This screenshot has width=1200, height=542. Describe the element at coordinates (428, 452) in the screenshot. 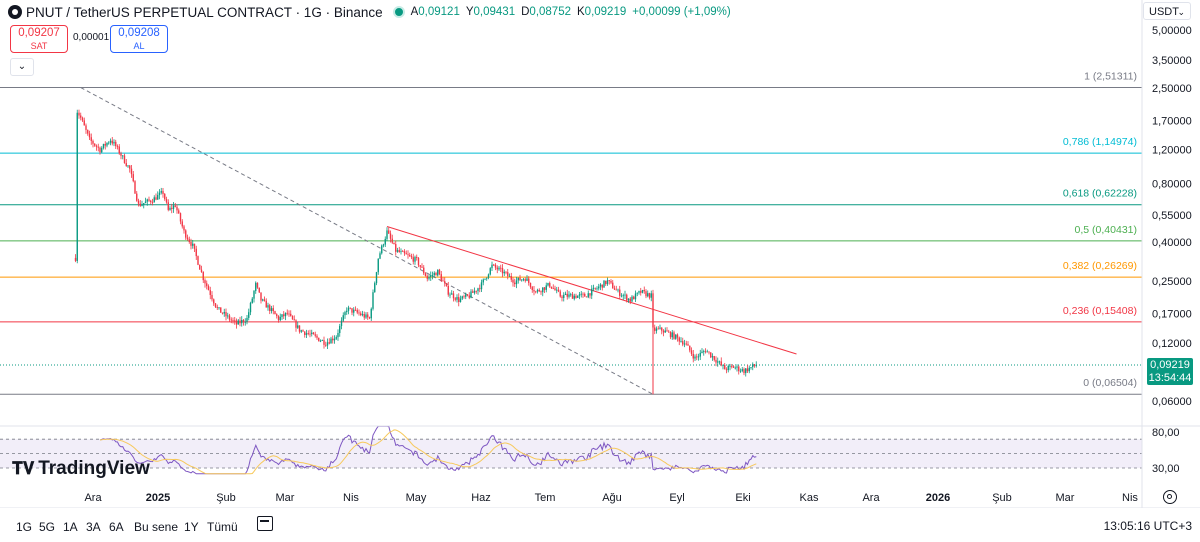

I see `rsi-ma-line` at that location.